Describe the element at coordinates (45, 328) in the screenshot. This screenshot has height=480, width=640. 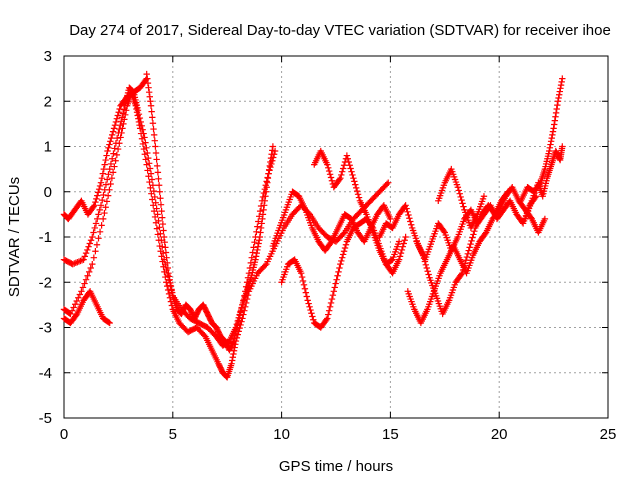
I see `y-tick-label: -3` at that location.